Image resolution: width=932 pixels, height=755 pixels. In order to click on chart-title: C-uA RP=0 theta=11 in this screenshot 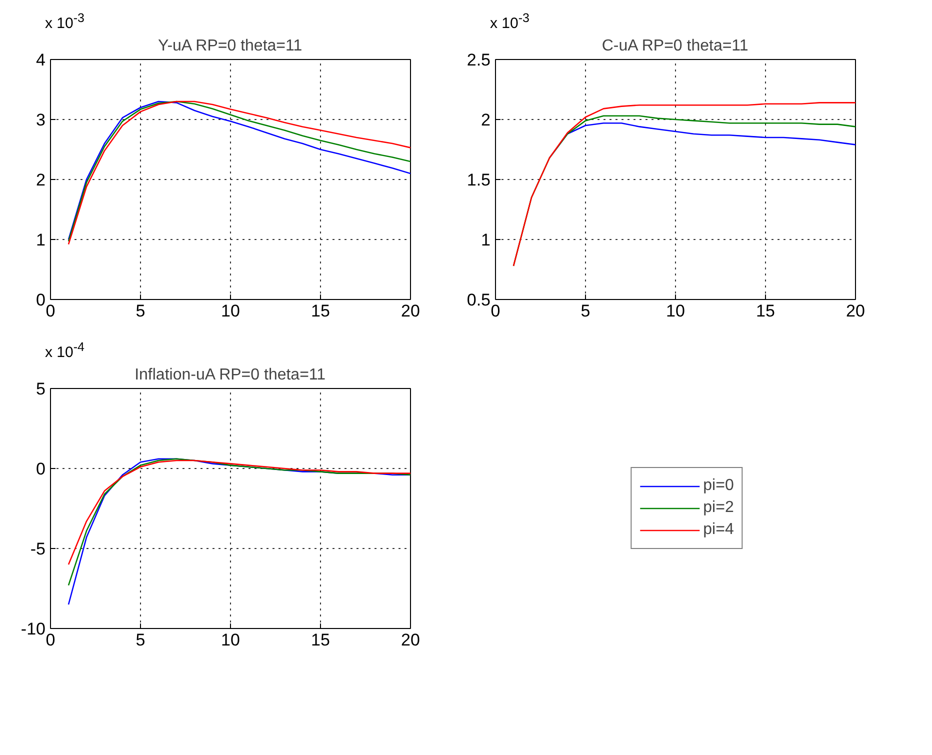, I will do `click(675, 46)`.